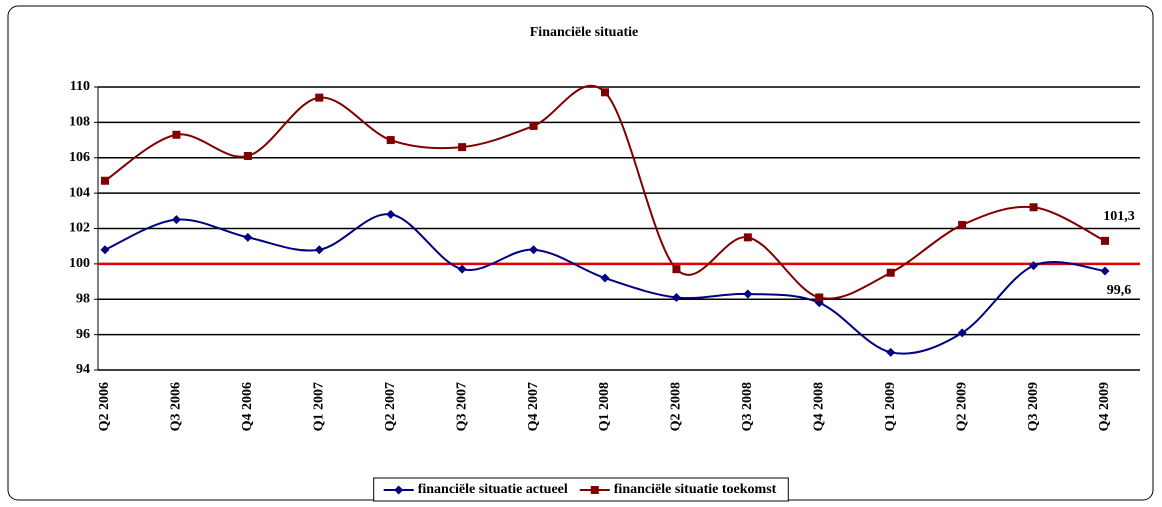 The height and width of the screenshot is (507, 1162). I want to click on y-tick-label: 94, so click(83, 369).